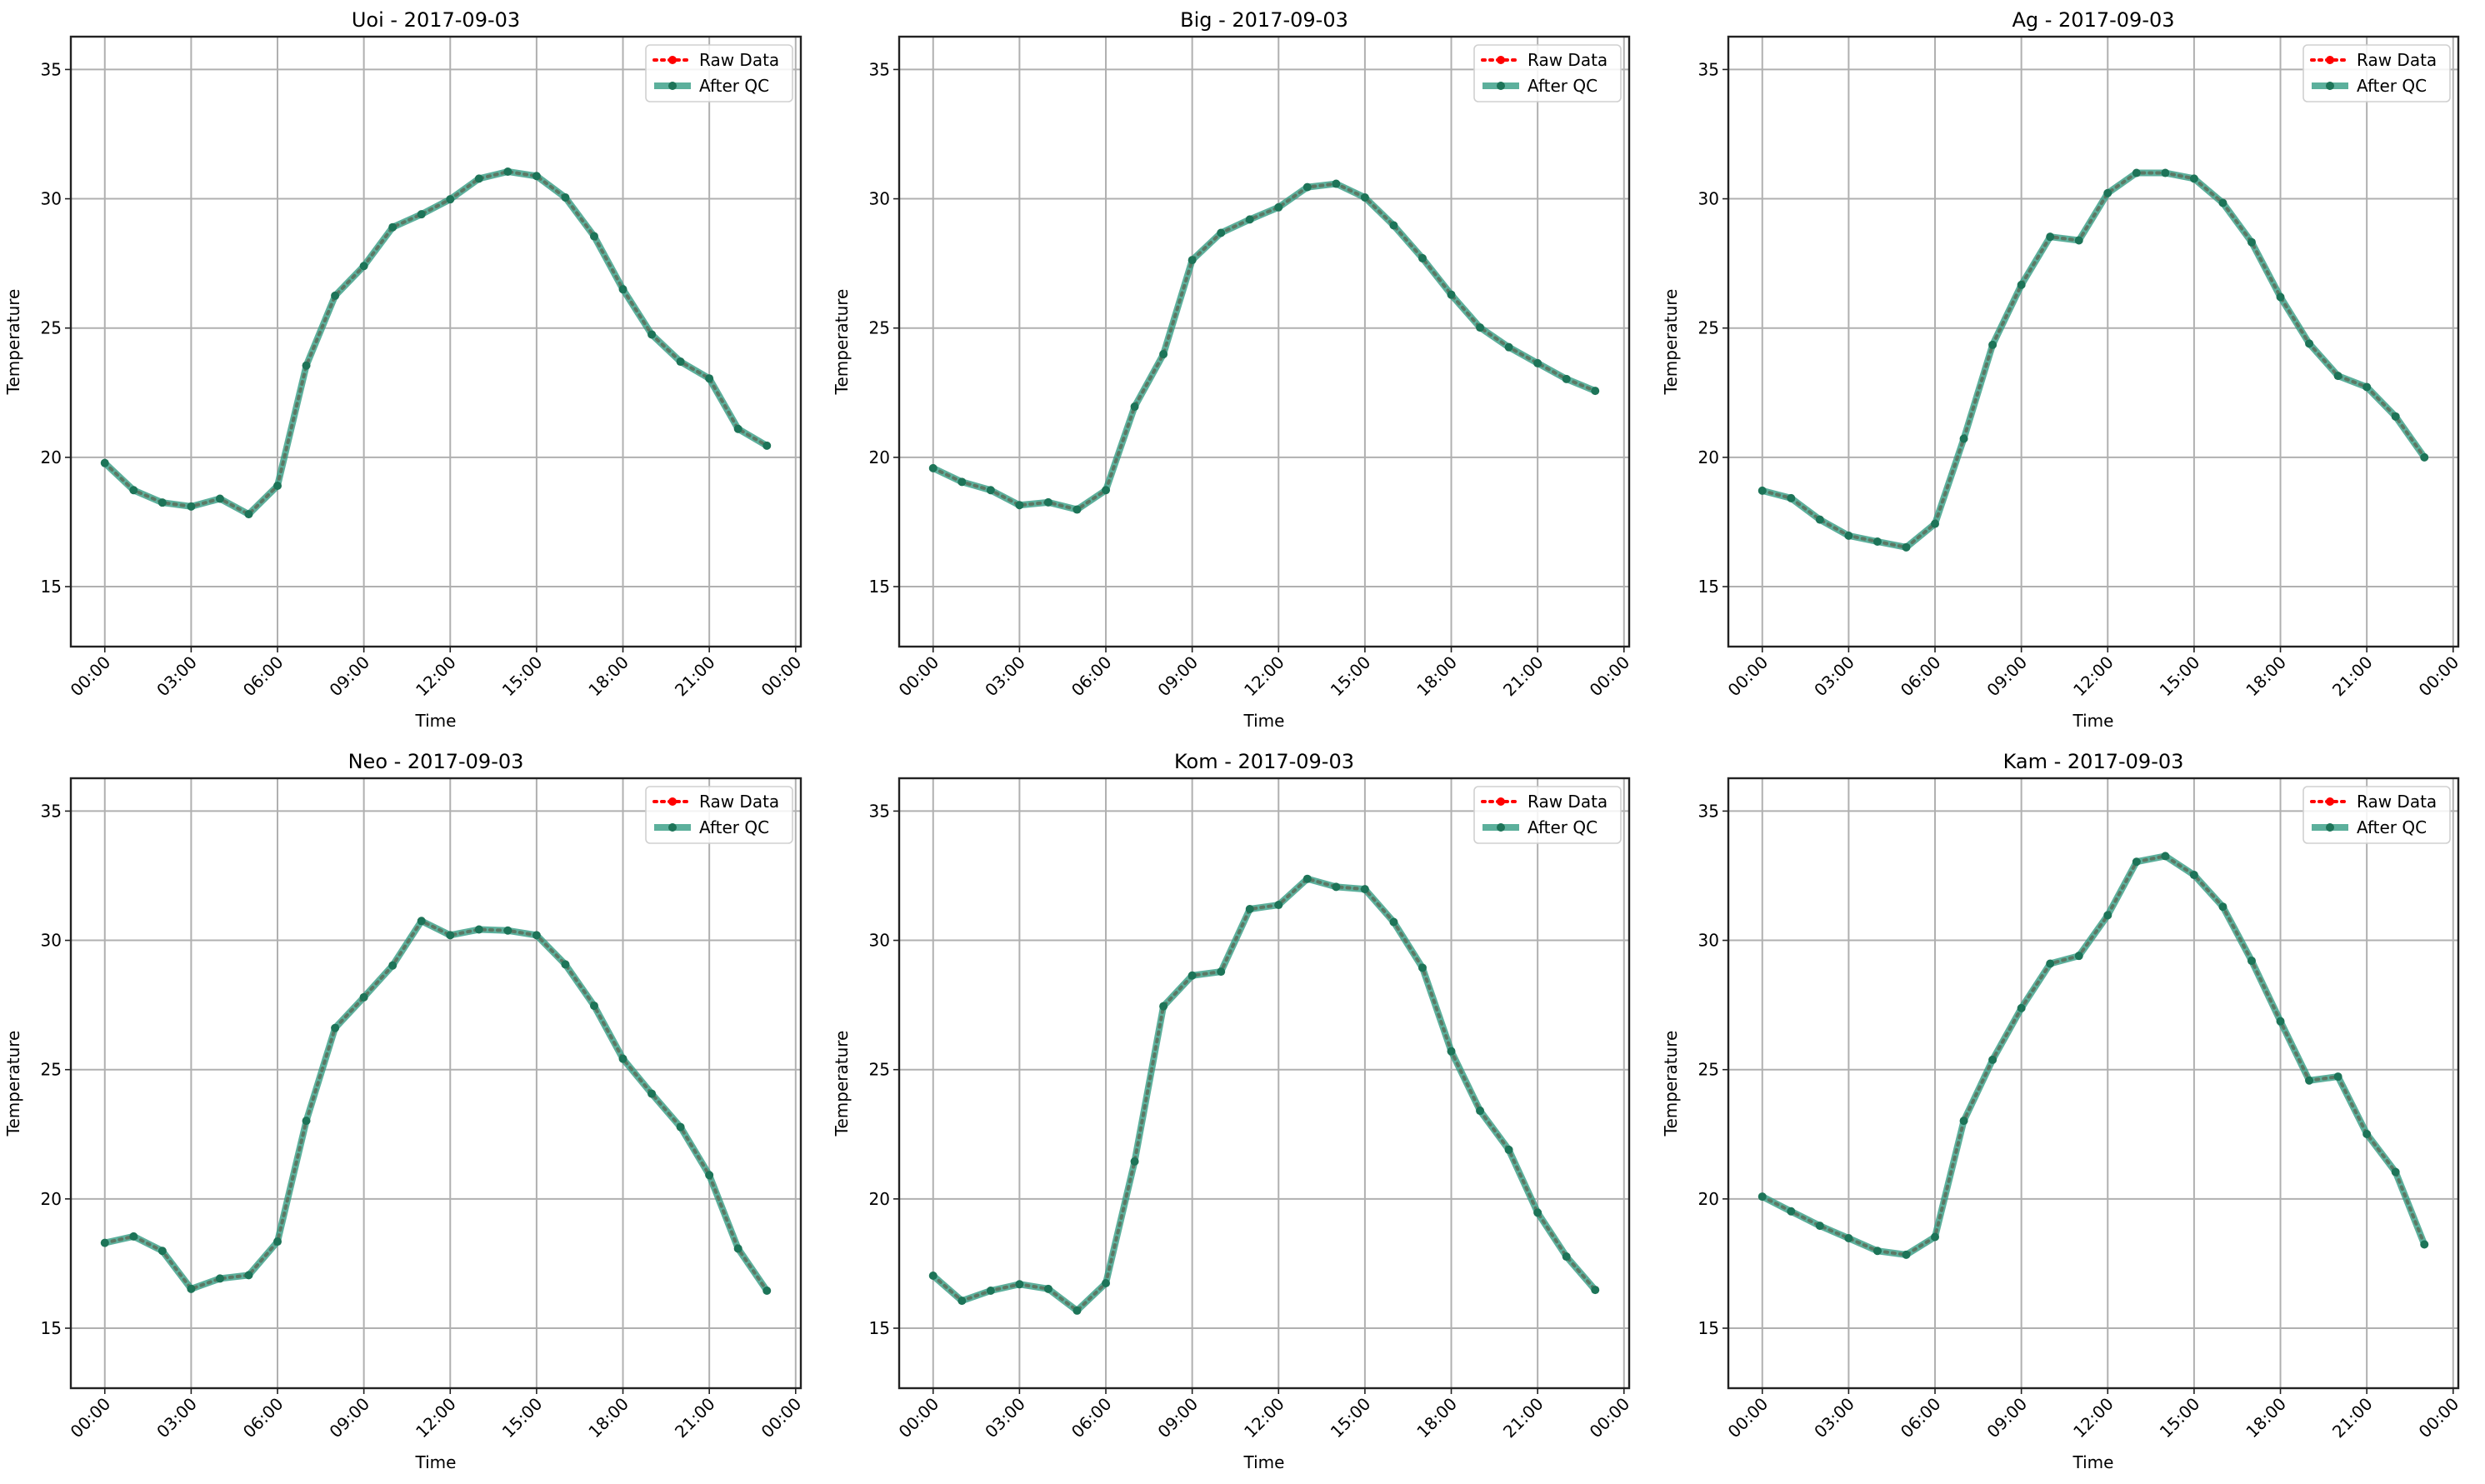  What do you see at coordinates (2266, 1418) in the screenshot?
I see `xtick-label: 18:00` at bounding box center [2266, 1418].